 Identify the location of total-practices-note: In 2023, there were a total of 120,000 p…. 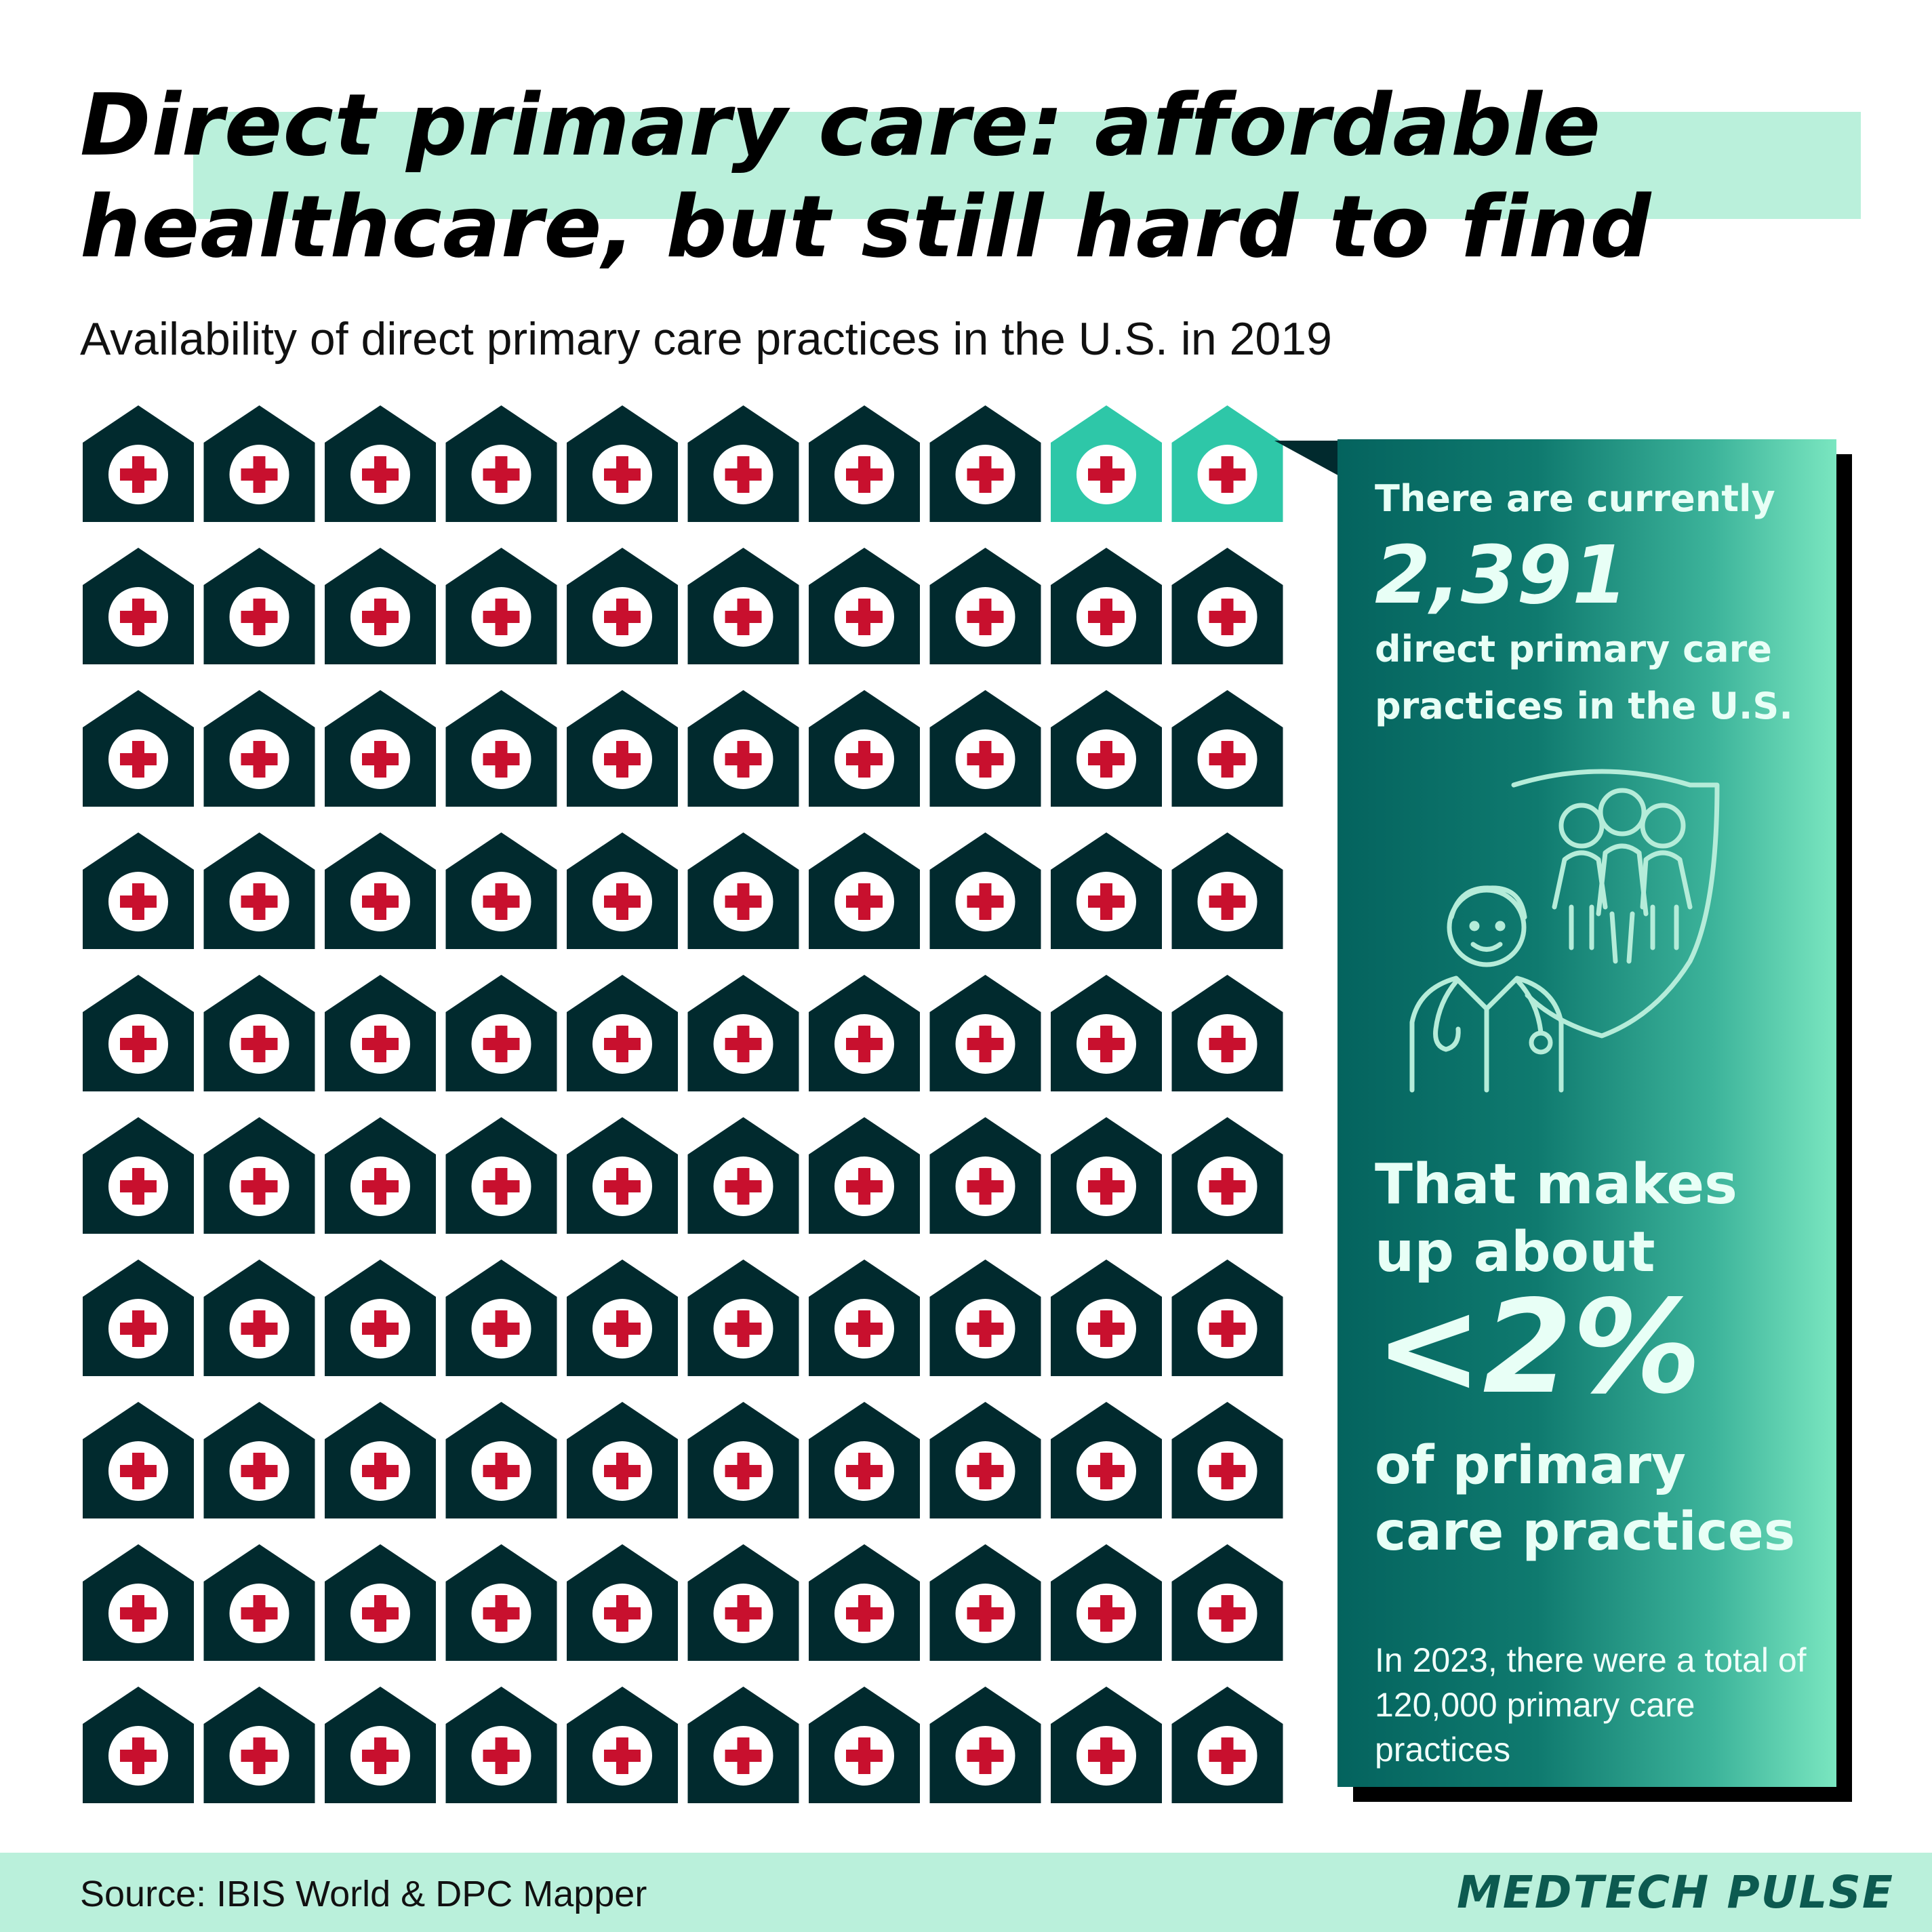
(1591, 1705).